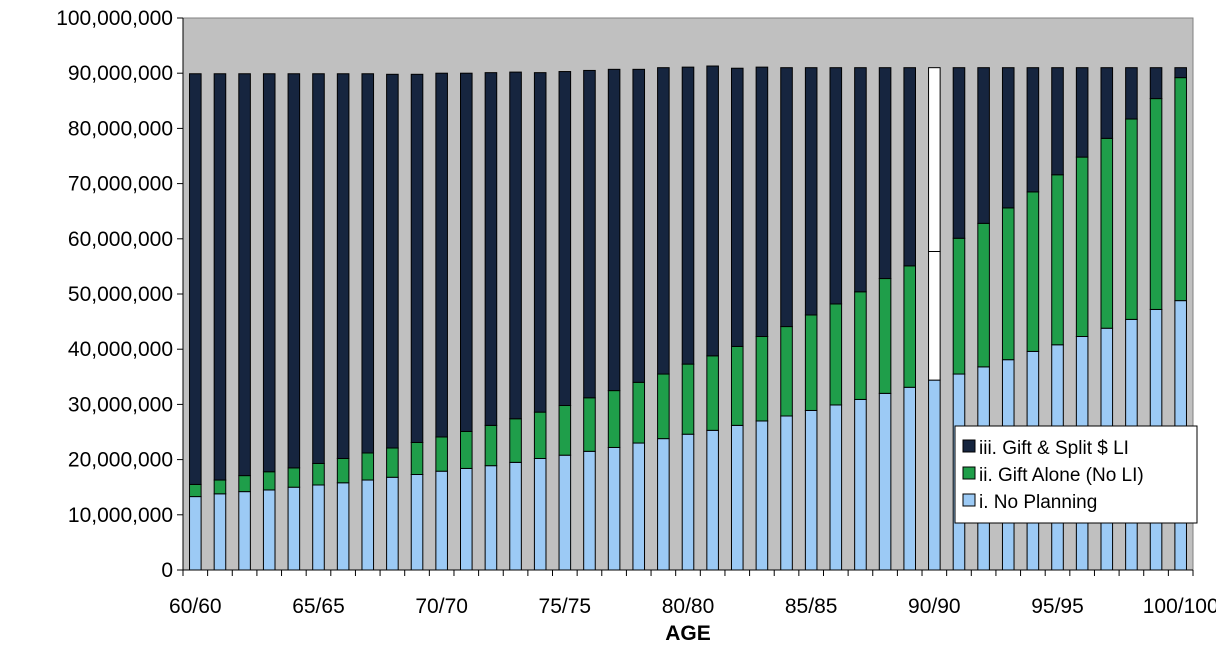 The width and height of the screenshot is (1216, 646). Describe the element at coordinates (167, 570) in the screenshot. I see `y-tick-label: 0` at that location.